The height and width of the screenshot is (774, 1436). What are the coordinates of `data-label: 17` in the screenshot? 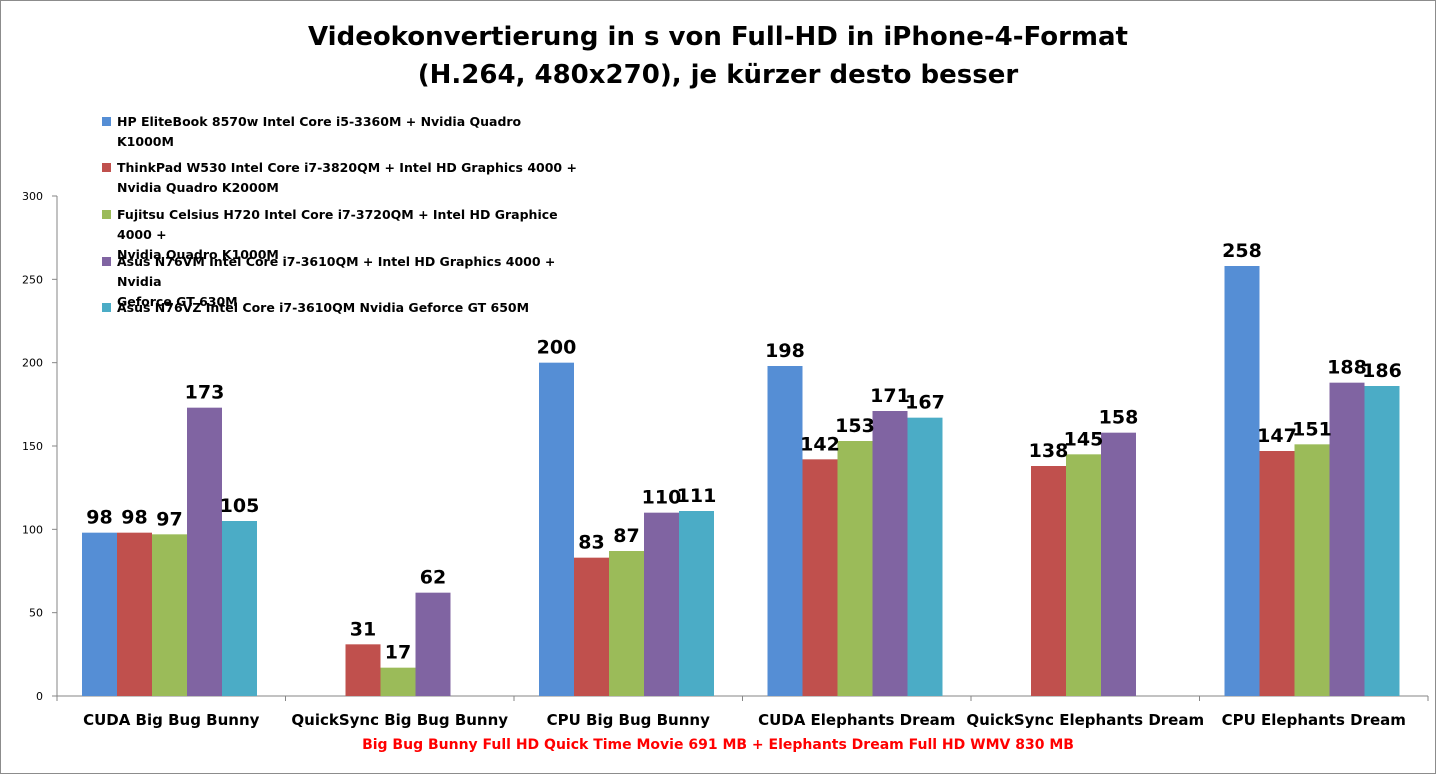 It's located at (398, 653).